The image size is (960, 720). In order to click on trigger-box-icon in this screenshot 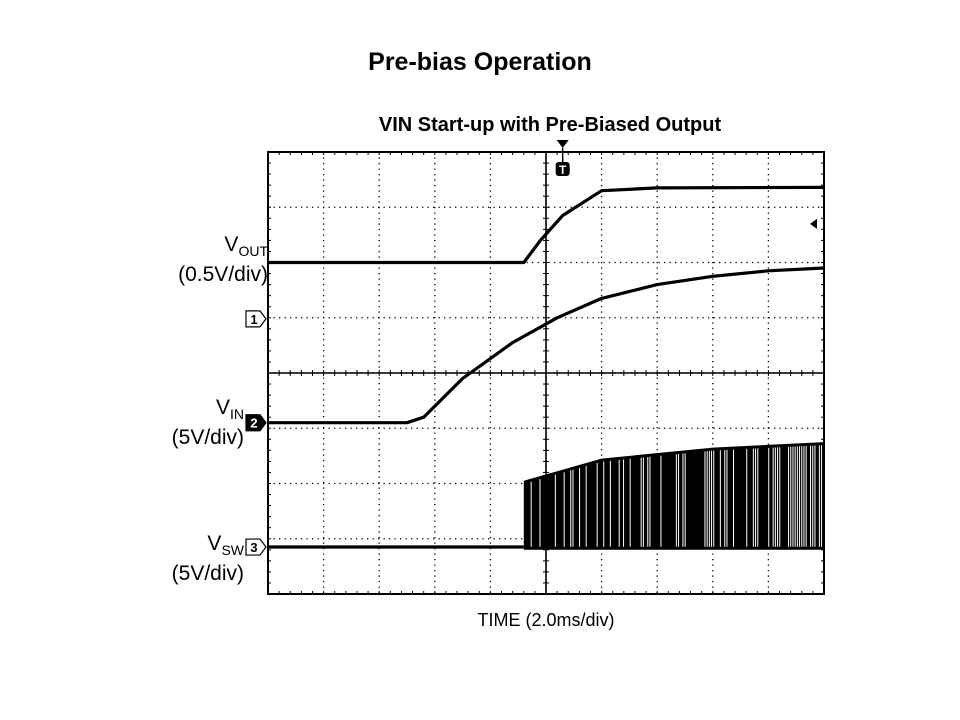, I will do `click(562, 169)`.